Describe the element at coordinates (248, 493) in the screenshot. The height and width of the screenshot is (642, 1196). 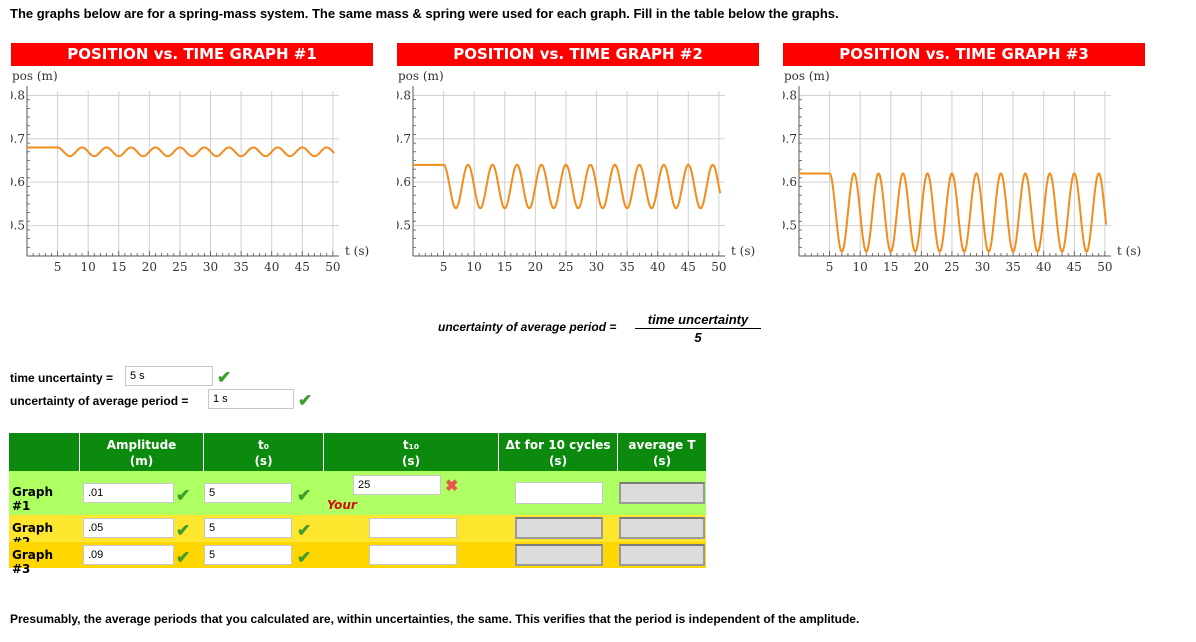
I see `graph-1-t0-input: 5` at that location.